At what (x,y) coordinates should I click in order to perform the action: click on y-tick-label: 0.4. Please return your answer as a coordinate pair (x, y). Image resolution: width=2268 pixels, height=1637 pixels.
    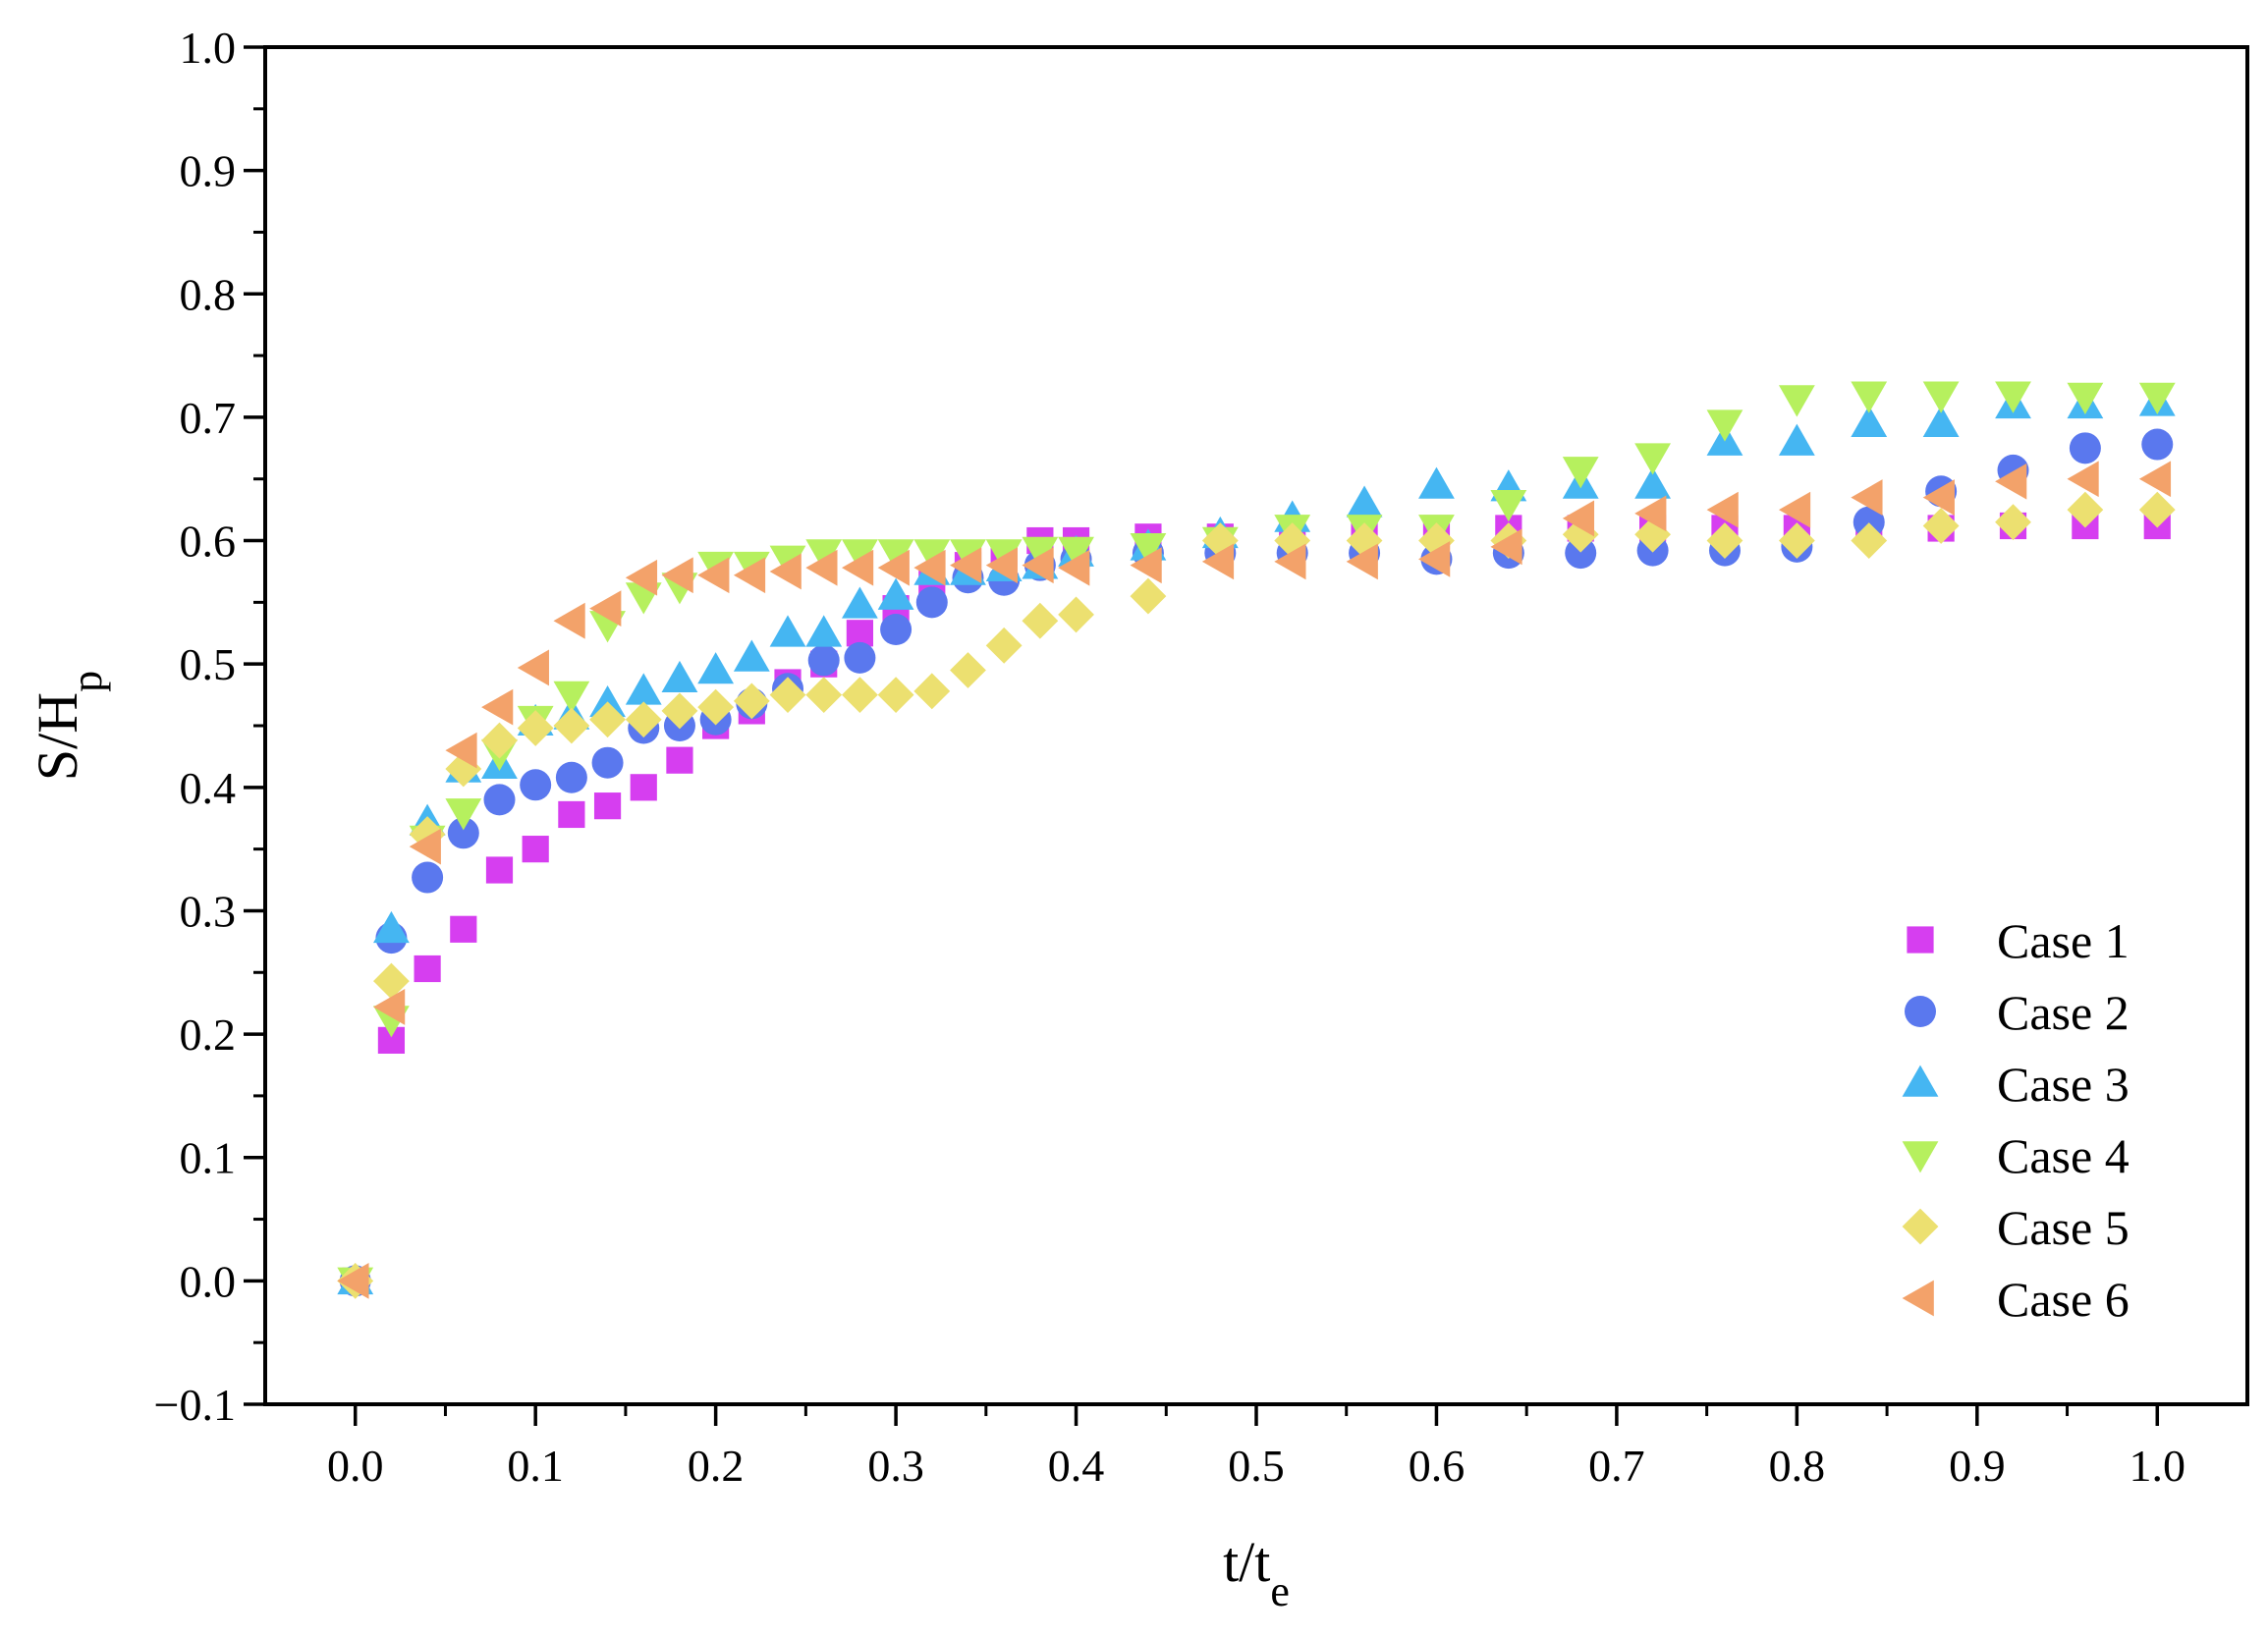
    Looking at the image, I should click on (208, 788).